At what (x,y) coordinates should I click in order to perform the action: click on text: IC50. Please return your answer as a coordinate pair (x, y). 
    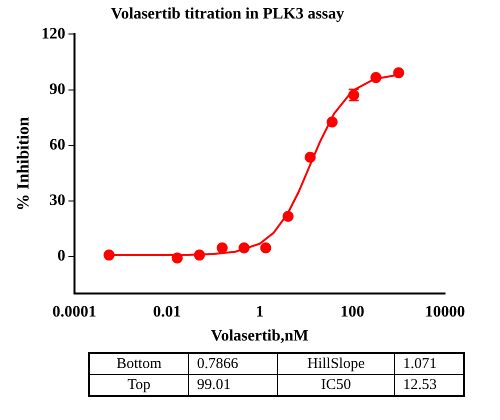
    Looking at the image, I should click on (336, 385).